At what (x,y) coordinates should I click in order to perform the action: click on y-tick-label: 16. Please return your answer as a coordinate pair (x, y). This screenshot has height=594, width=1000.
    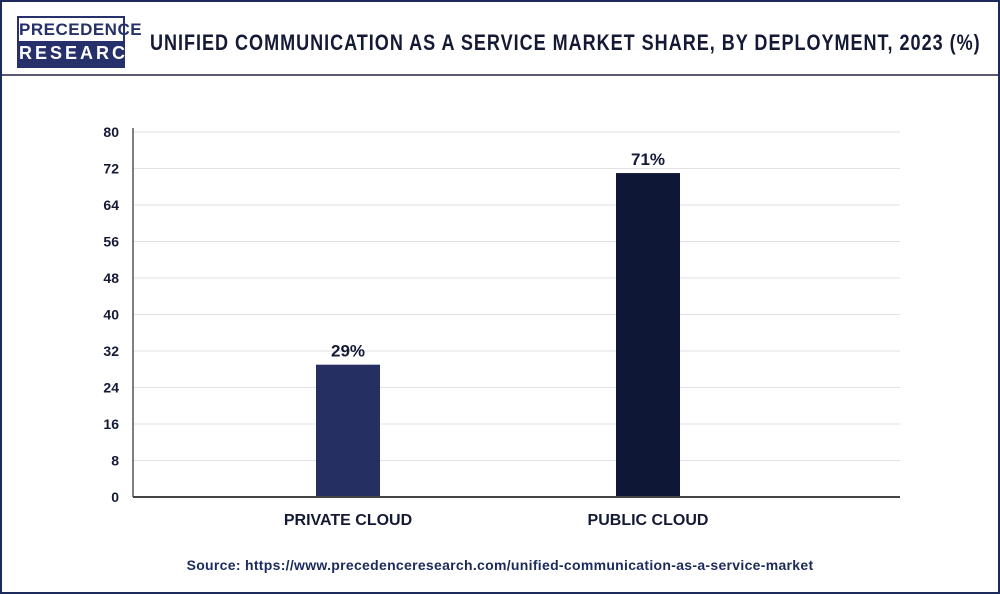
    Looking at the image, I should click on (111, 424).